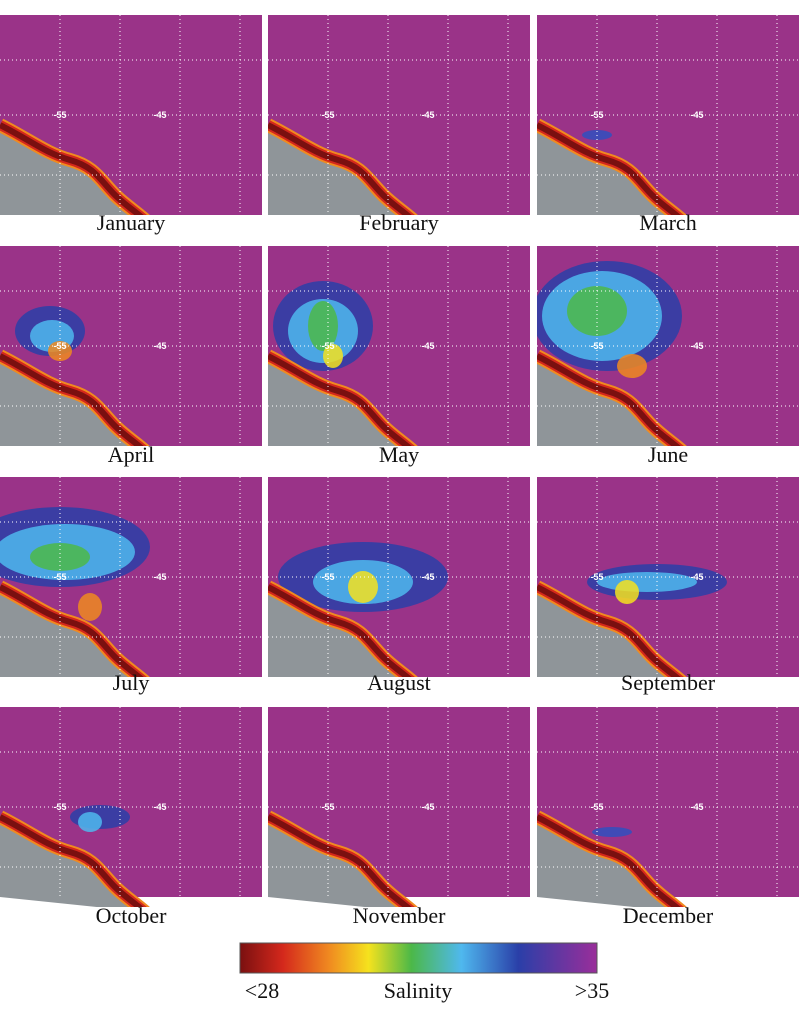 This screenshot has height=1013, width=800. I want to click on month-label: November, so click(400, 915).